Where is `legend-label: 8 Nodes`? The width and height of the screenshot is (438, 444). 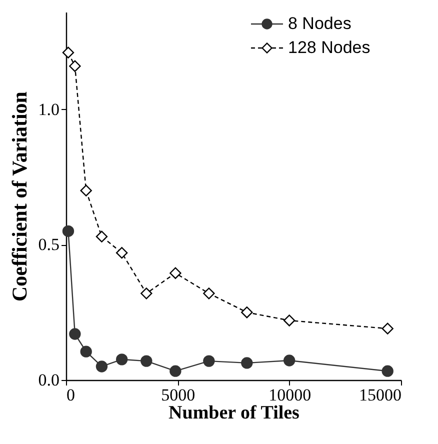 legend-label: 8 Nodes is located at coordinates (320, 23).